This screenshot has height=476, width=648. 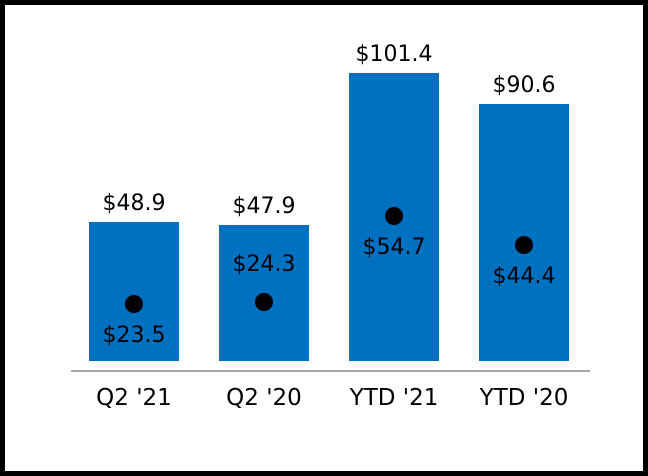 What do you see at coordinates (330, 371) in the screenshot?
I see `x-axis-line` at bounding box center [330, 371].